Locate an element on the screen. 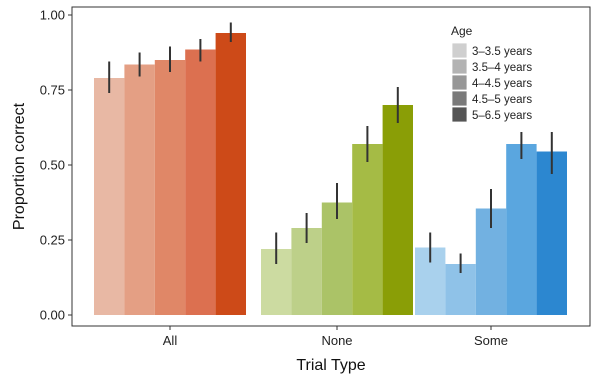  x-axis-ticks: All None Some is located at coordinates (335, 337).